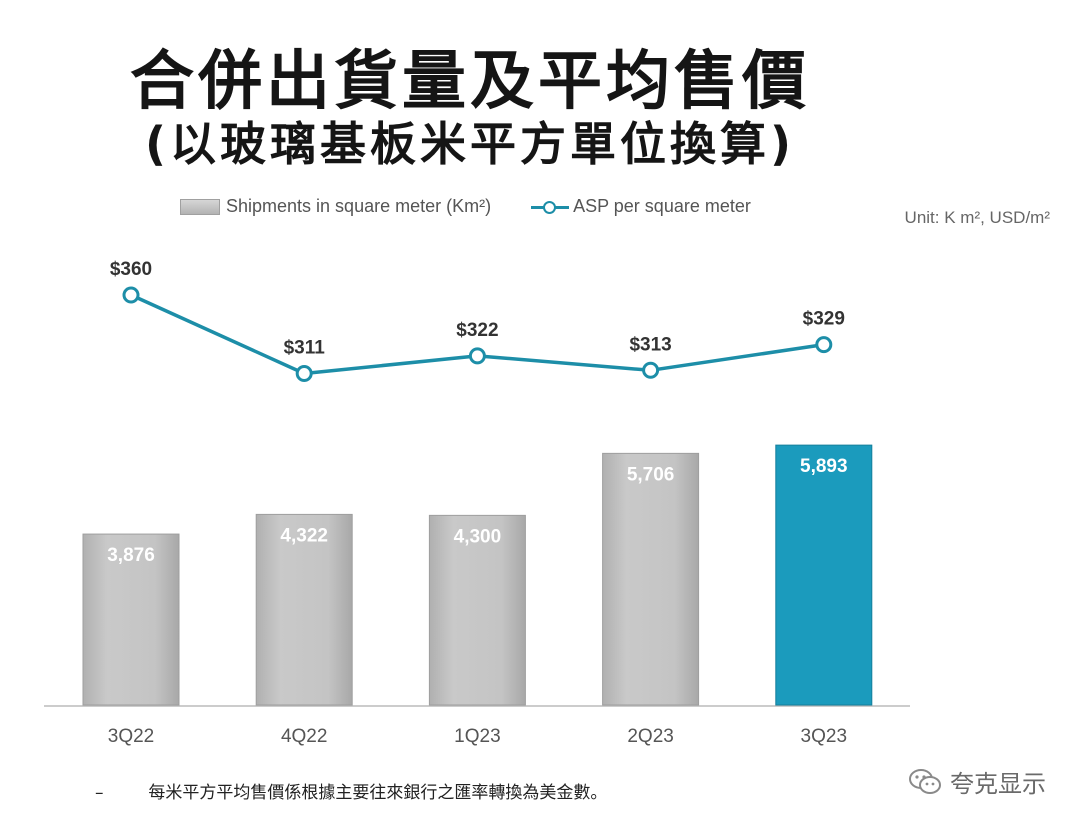 Image resolution: width=1080 pixels, height=830 pixels. I want to click on footnote: – 每米平方平均售價係根據主要往來銀行之匯率轉換為美金數。, so click(351, 790).